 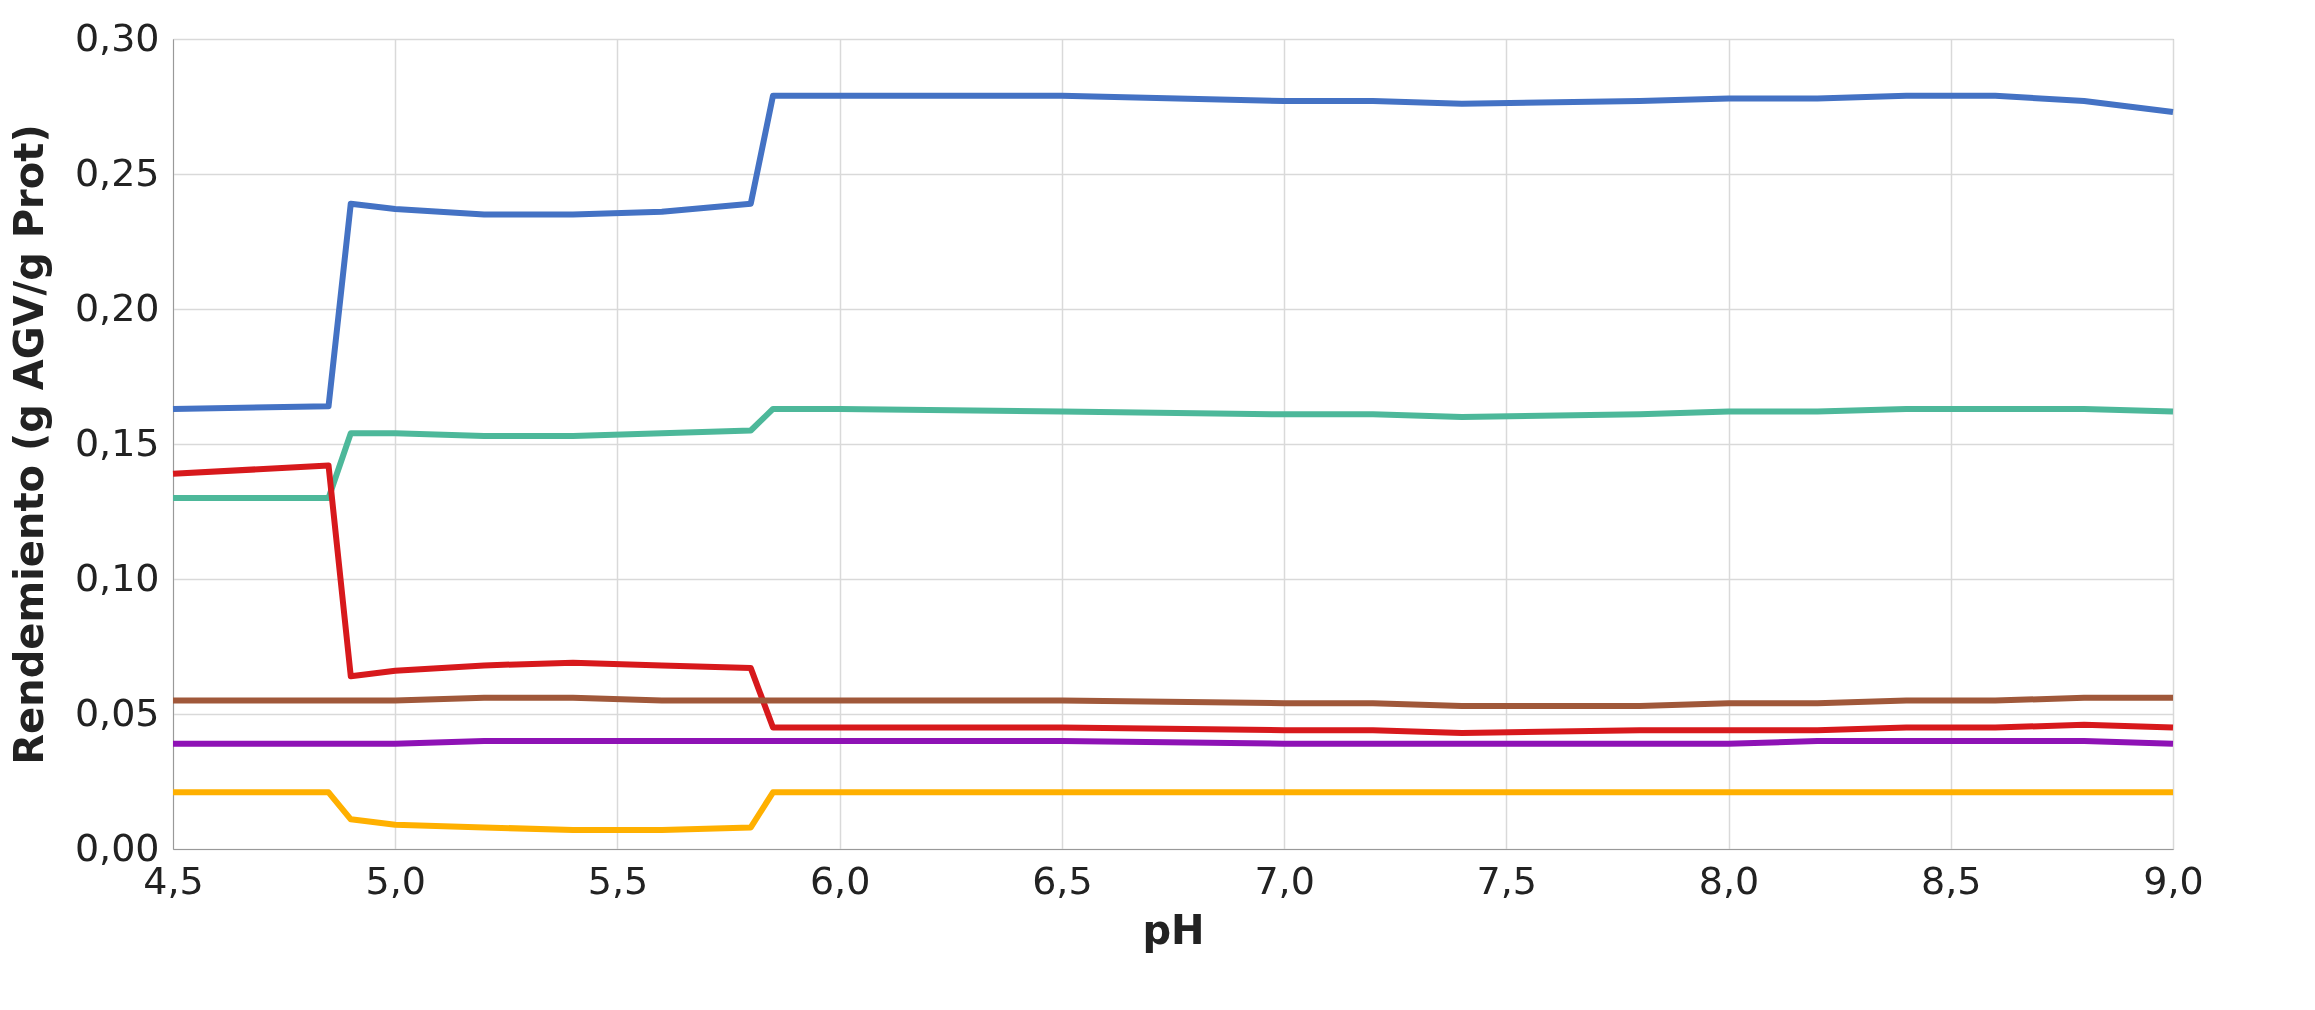 What do you see at coordinates (1951, 880) in the screenshot?
I see `x-tick-label: 8,5` at bounding box center [1951, 880].